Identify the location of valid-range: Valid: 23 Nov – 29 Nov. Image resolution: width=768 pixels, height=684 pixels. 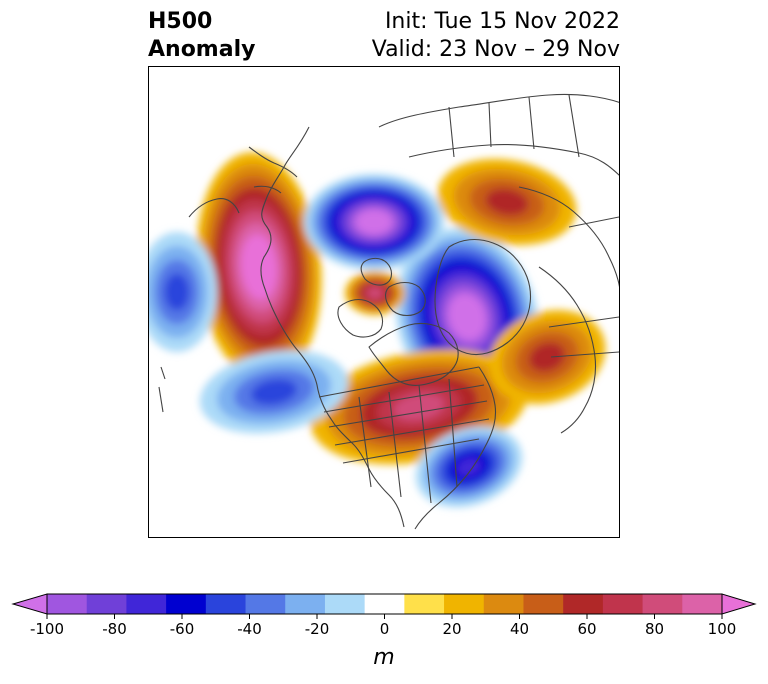
(495, 49).